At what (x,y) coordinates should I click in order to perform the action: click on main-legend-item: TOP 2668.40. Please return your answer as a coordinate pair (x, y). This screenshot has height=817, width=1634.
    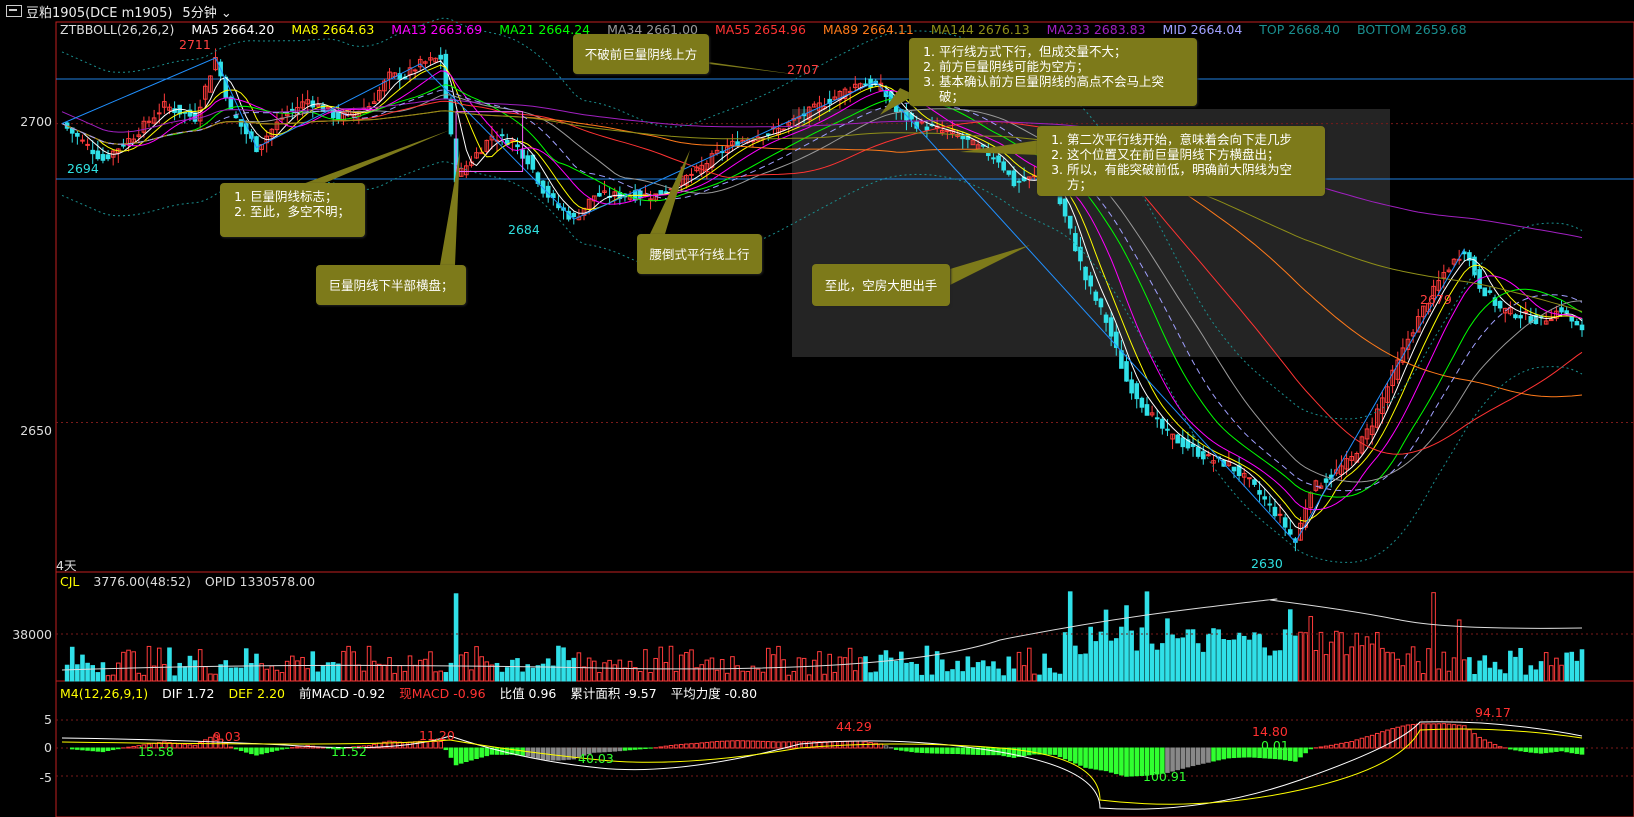
    Looking at the image, I should click on (1299, 29).